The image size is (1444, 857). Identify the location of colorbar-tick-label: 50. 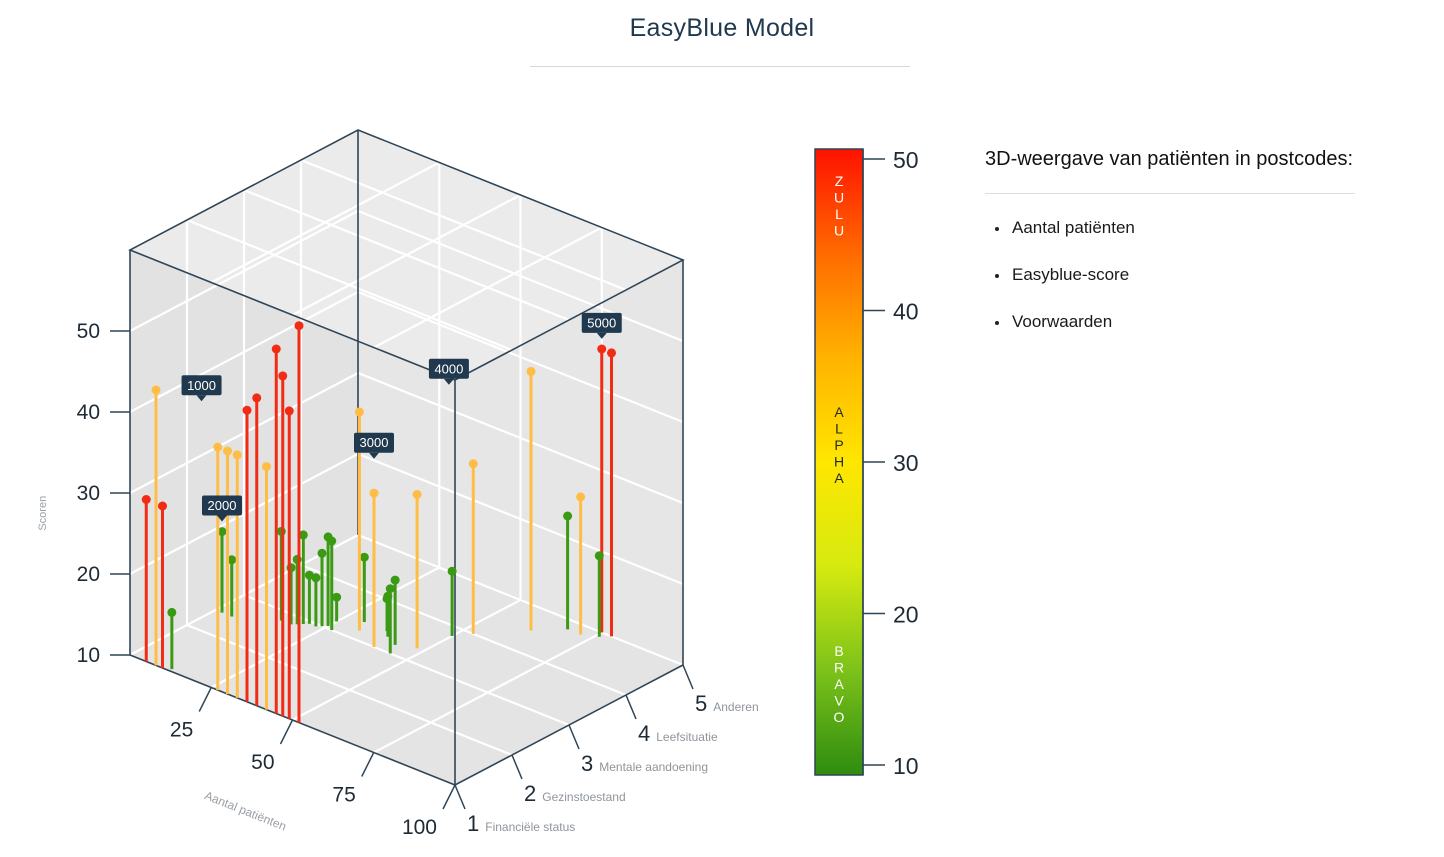
(906, 160).